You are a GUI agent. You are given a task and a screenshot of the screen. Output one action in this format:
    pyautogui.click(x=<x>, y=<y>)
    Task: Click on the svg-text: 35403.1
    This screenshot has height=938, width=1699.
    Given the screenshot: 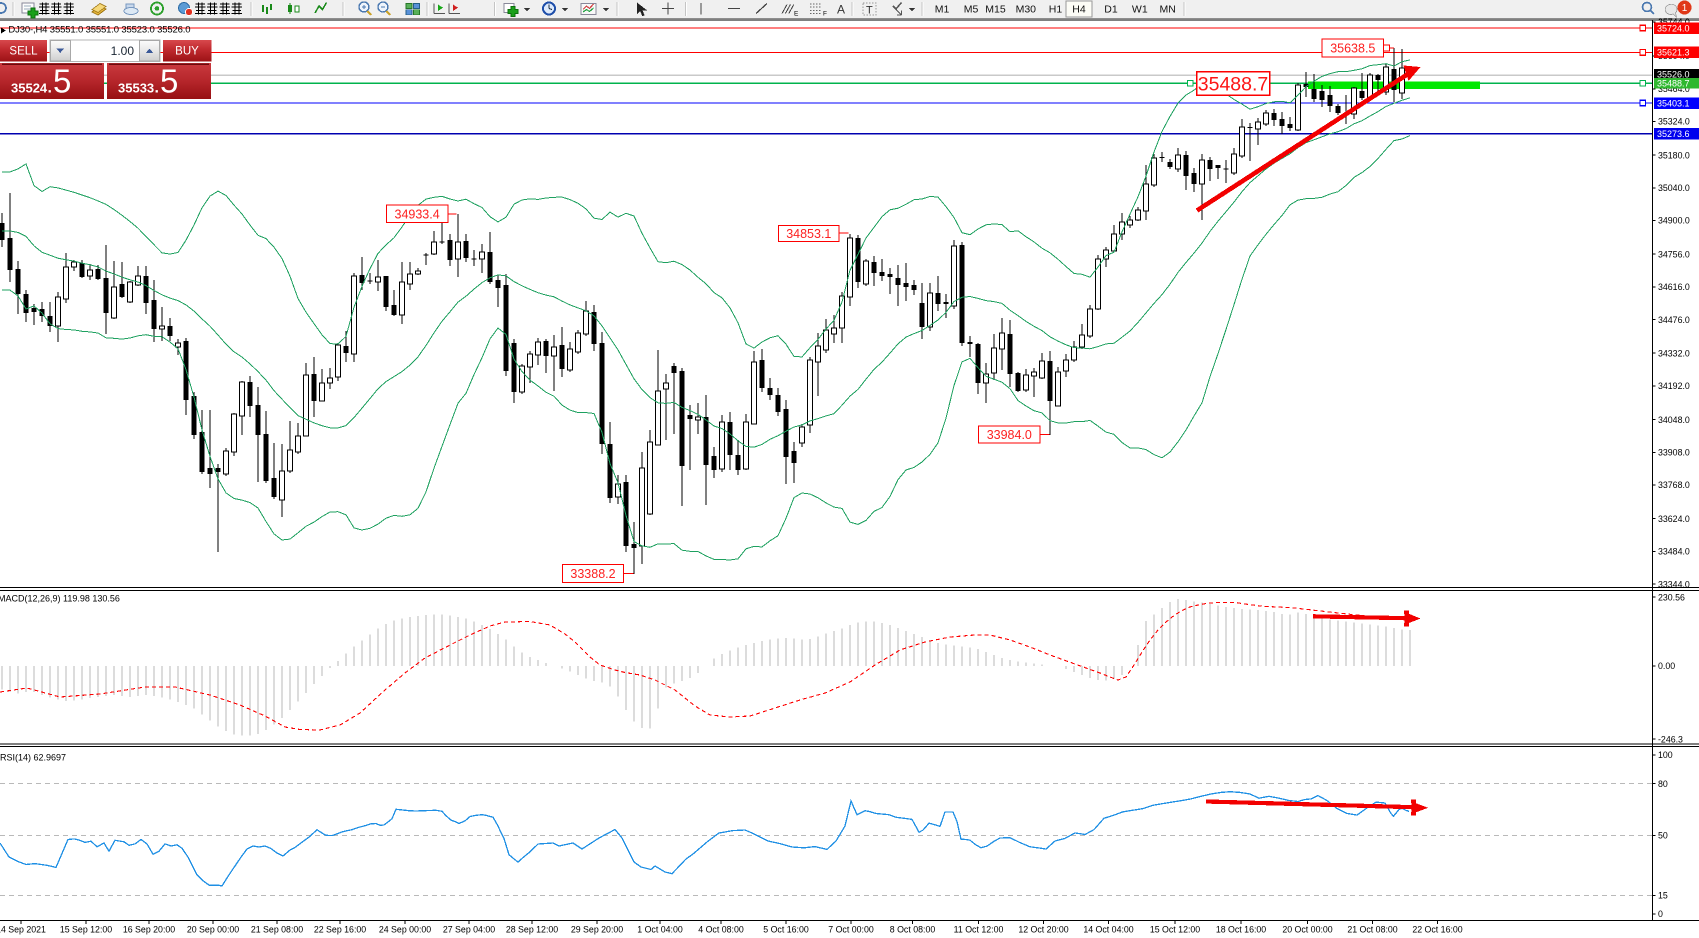 What is the action you would take?
    pyautogui.click(x=1673, y=103)
    